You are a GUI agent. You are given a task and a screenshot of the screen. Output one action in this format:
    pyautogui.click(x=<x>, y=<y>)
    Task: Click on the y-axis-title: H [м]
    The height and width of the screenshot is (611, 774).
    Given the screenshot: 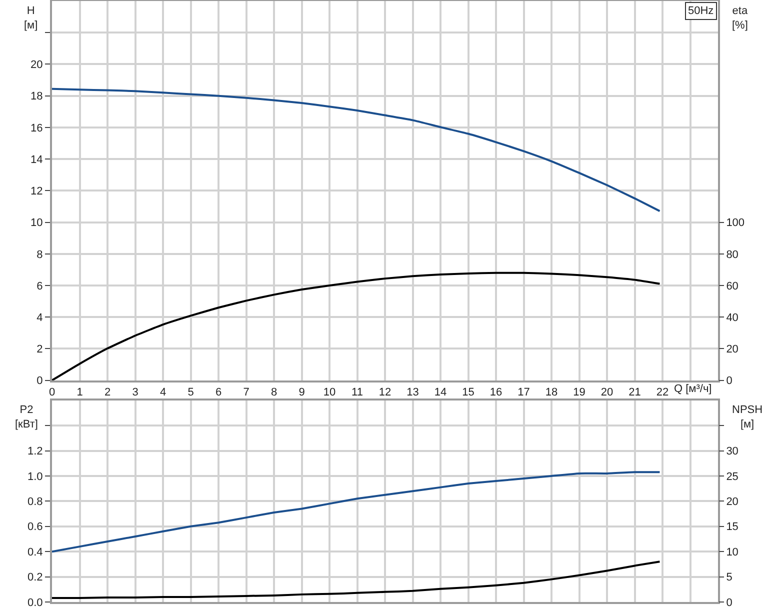 What is the action you would take?
    pyautogui.click(x=31, y=18)
    